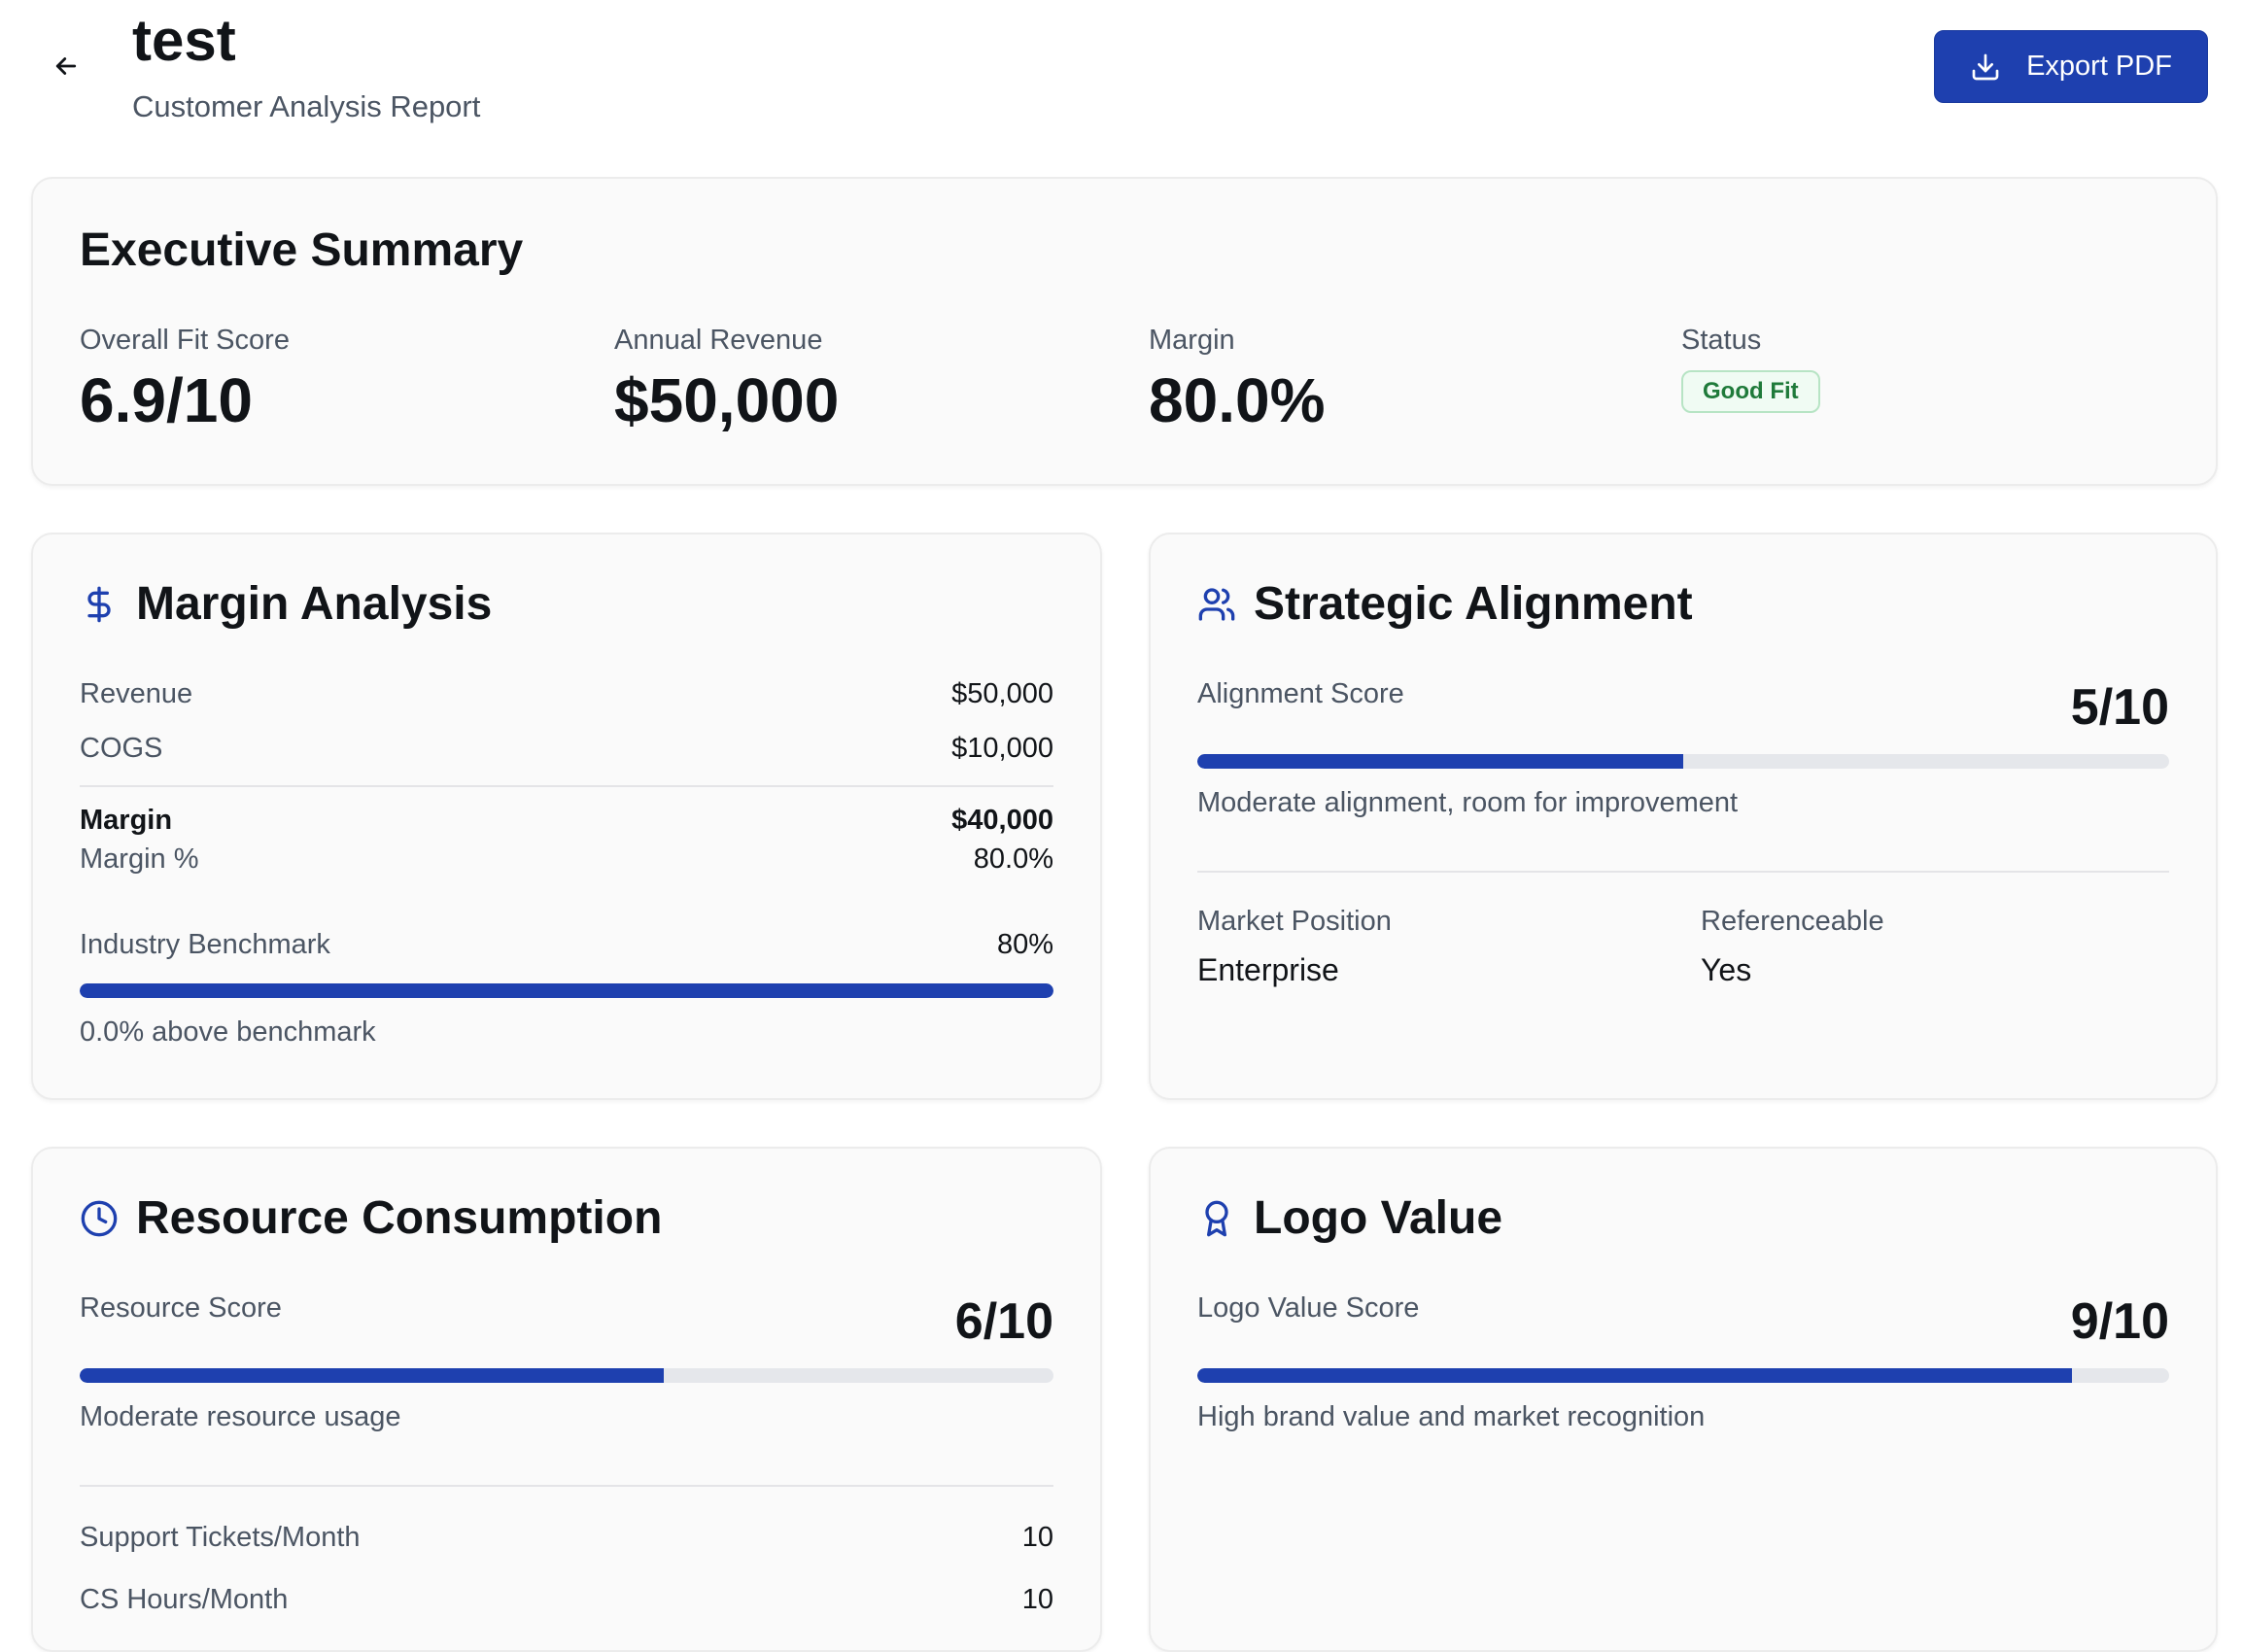  Describe the element at coordinates (1792, 921) in the screenshot. I see `referenceable-label: Referenceable` at that location.